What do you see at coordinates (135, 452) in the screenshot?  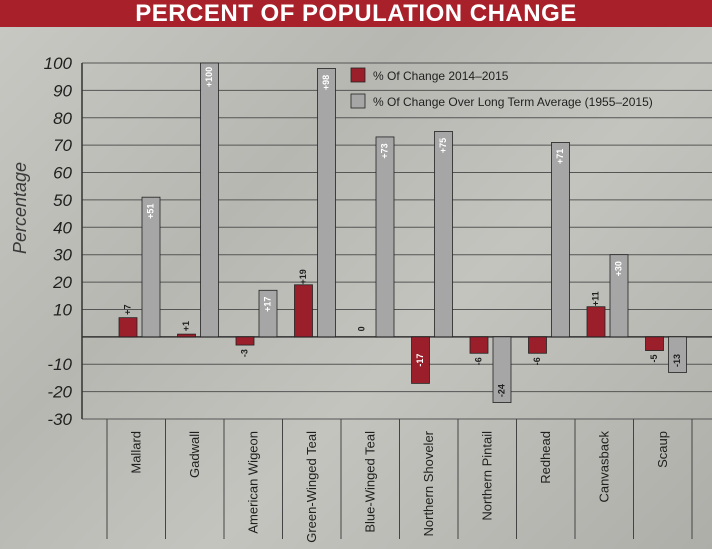 I see `x-tick-label: Mallard` at bounding box center [135, 452].